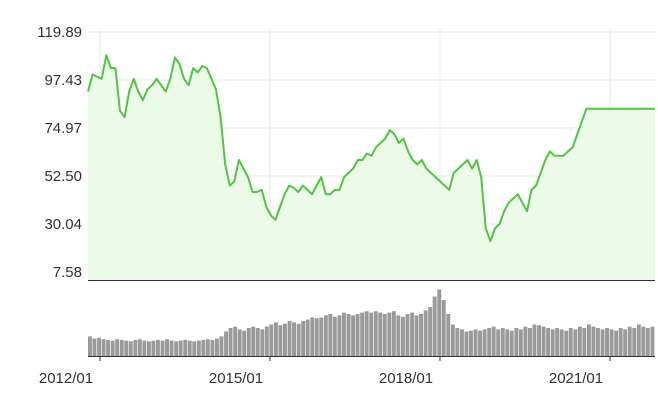 The image size is (658, 413). Describe the element at coordinates (59, 32) in the screenshot. I see `y-tick-label: 119.89` at that location.